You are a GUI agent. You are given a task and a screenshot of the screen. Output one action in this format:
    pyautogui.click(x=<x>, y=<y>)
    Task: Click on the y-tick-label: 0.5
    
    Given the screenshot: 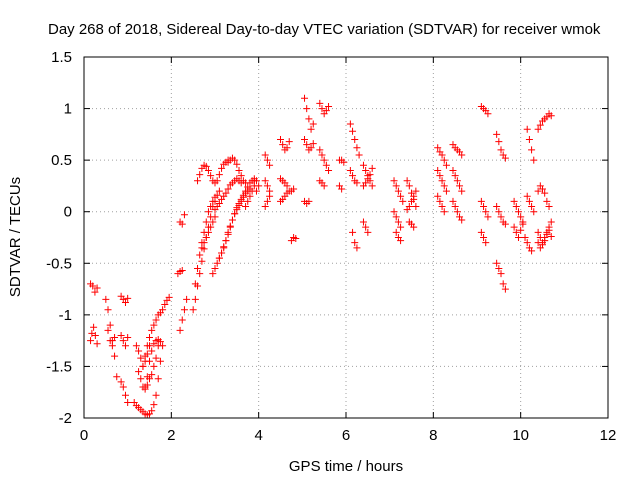 What is the action you would take?
    pyautogui.click(x=61, y=160)
    